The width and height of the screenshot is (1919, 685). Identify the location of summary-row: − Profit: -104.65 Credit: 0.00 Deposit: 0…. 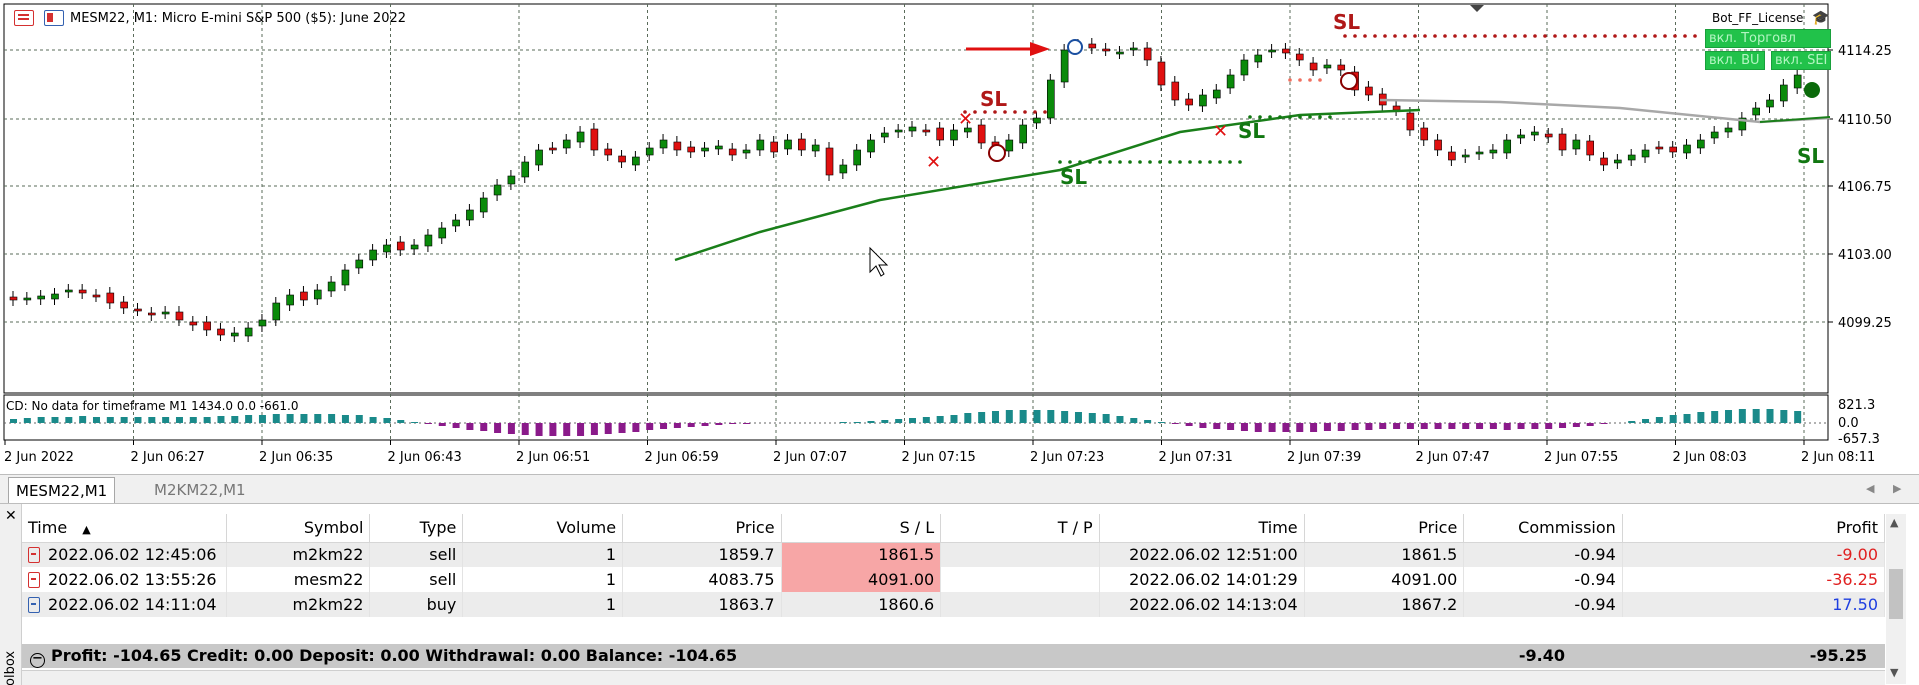
(953, 656).